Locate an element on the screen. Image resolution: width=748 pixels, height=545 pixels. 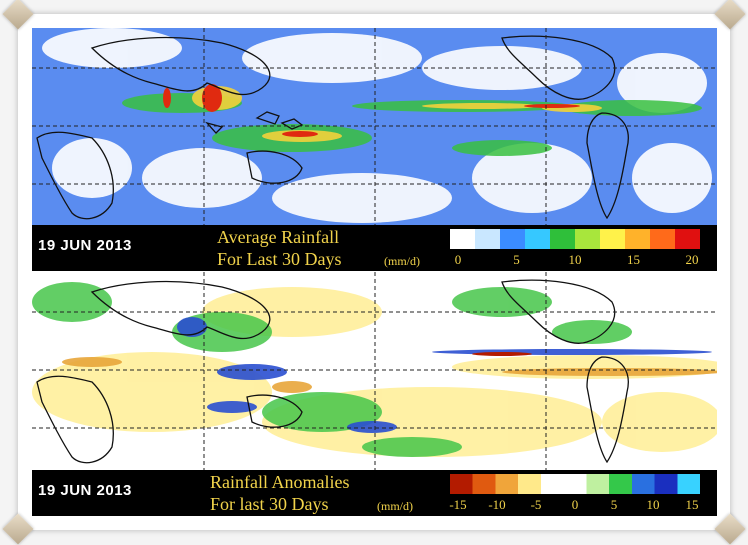
map-title-line1: Rainfall Anomalies is located at coordinates (280, 482).